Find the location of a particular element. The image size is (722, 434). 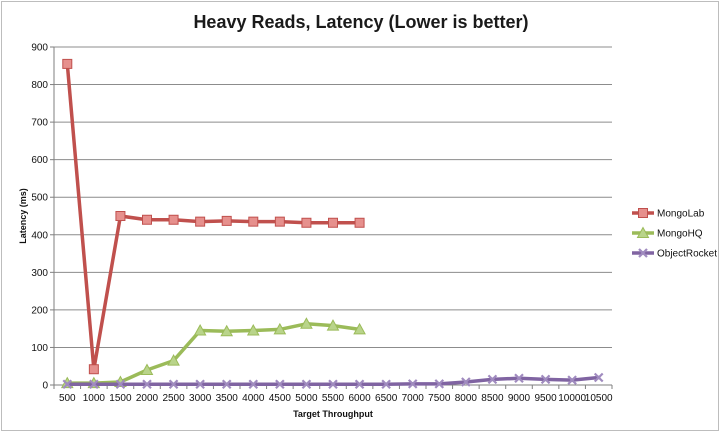

x-tick-label: 10500 is located at coordinates (599, 398).